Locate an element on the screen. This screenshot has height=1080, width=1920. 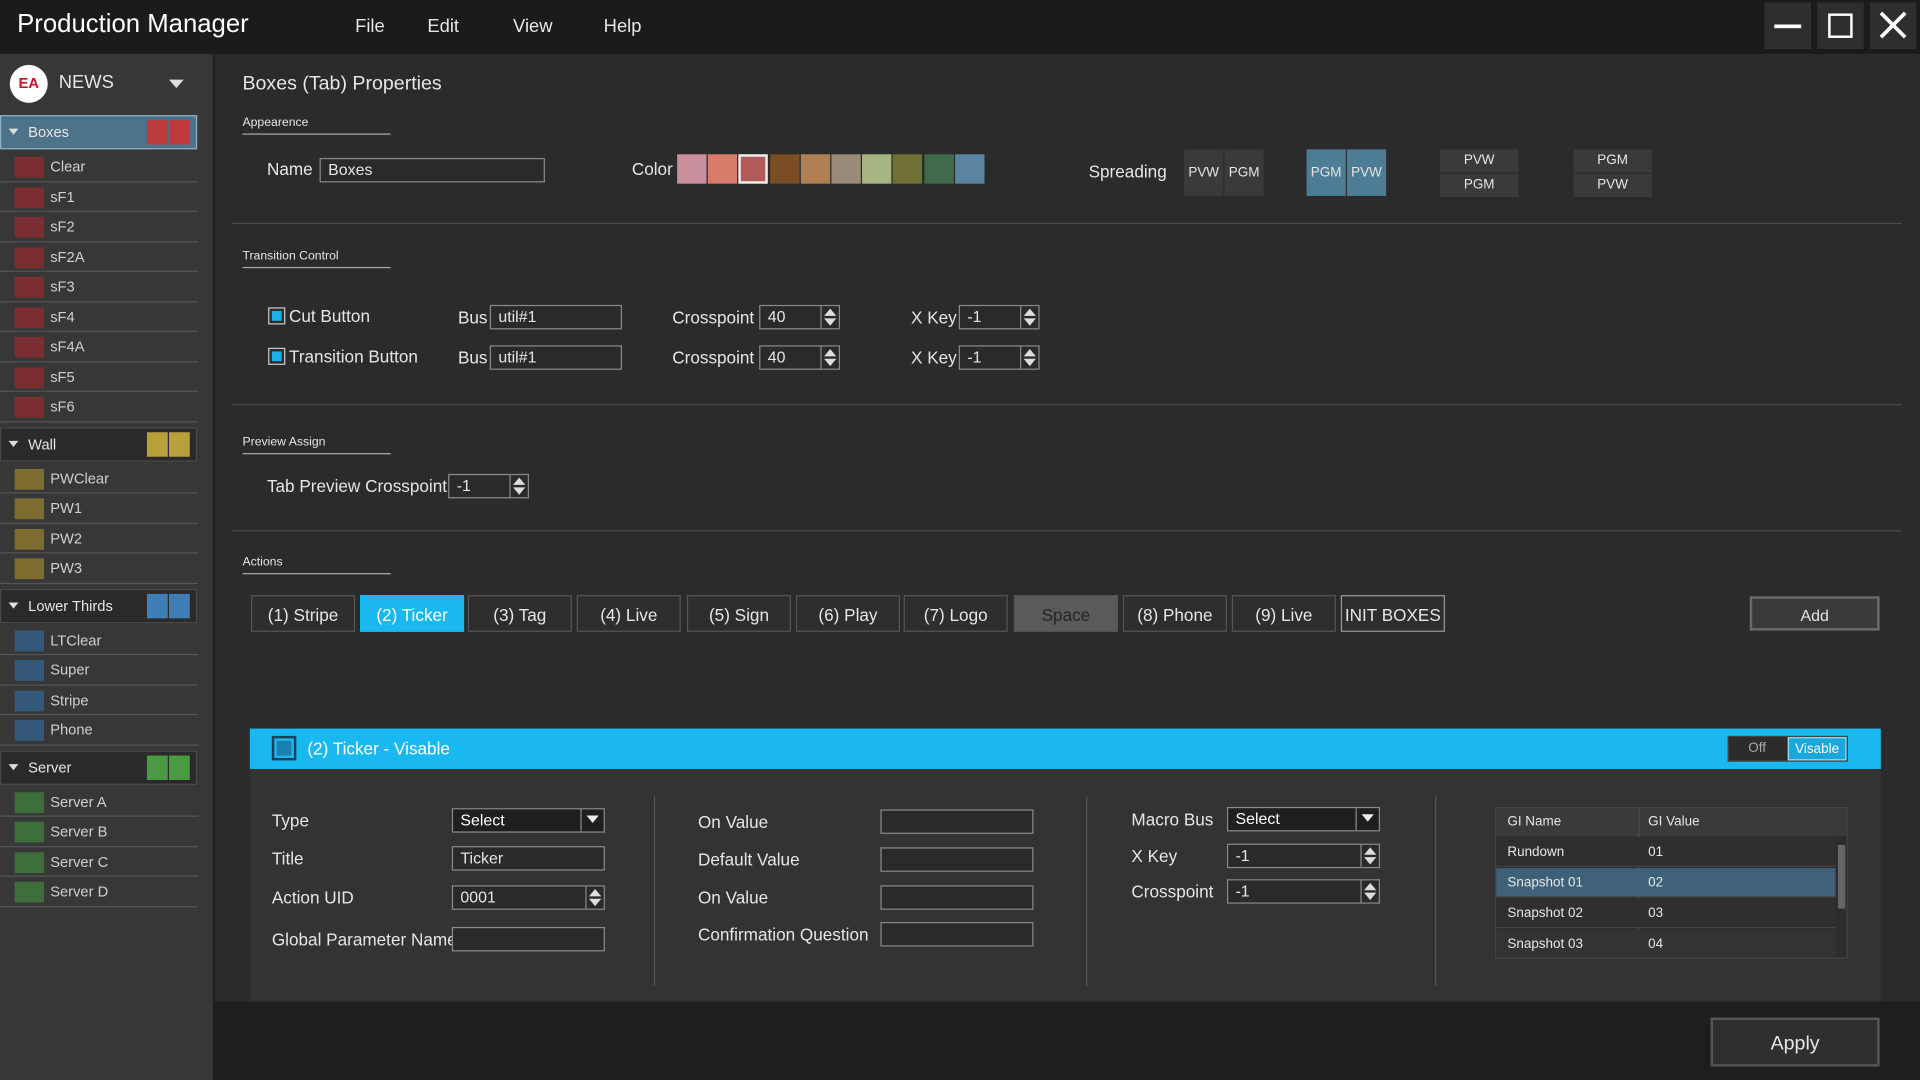
add-button: Add is located at coordinates (1814, 613).